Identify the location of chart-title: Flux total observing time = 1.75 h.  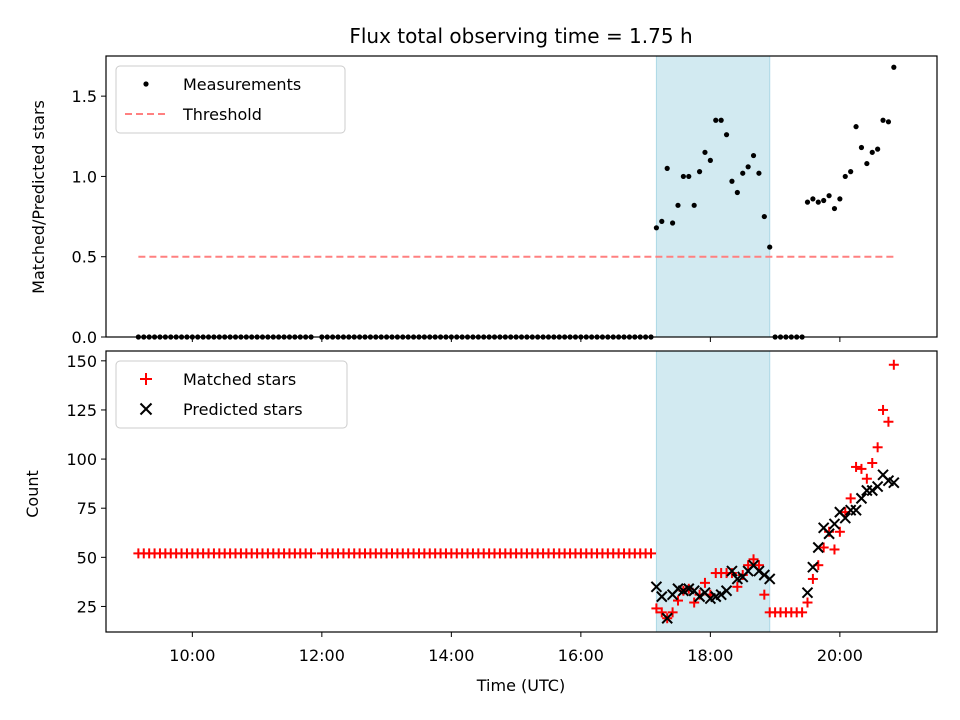
(520, 36).